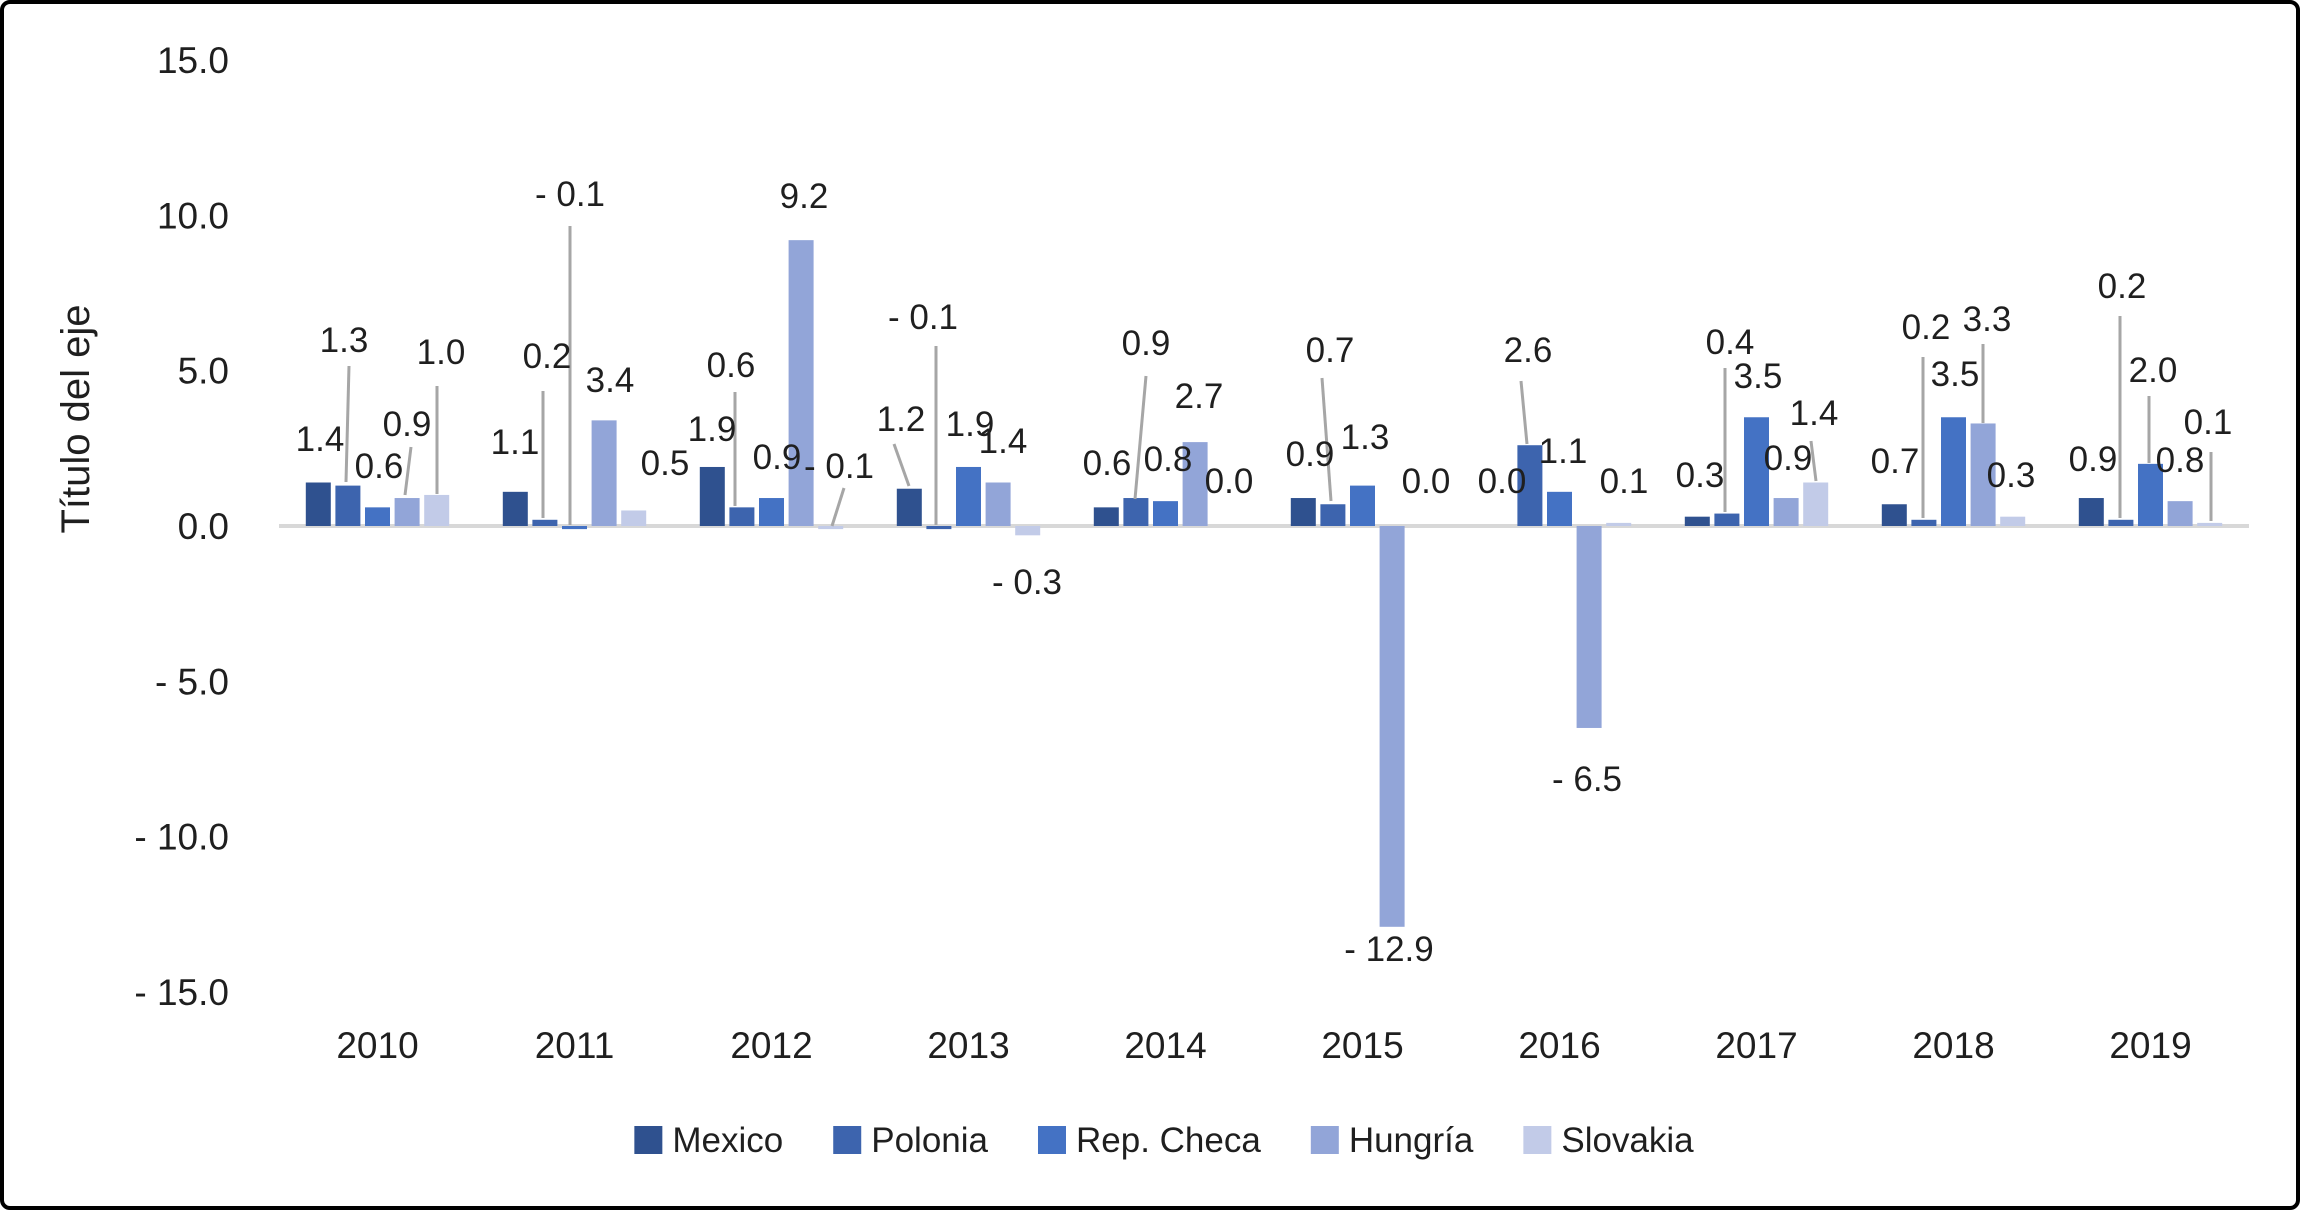  I want to click on bar-polonia-2010, so click(348, 505).